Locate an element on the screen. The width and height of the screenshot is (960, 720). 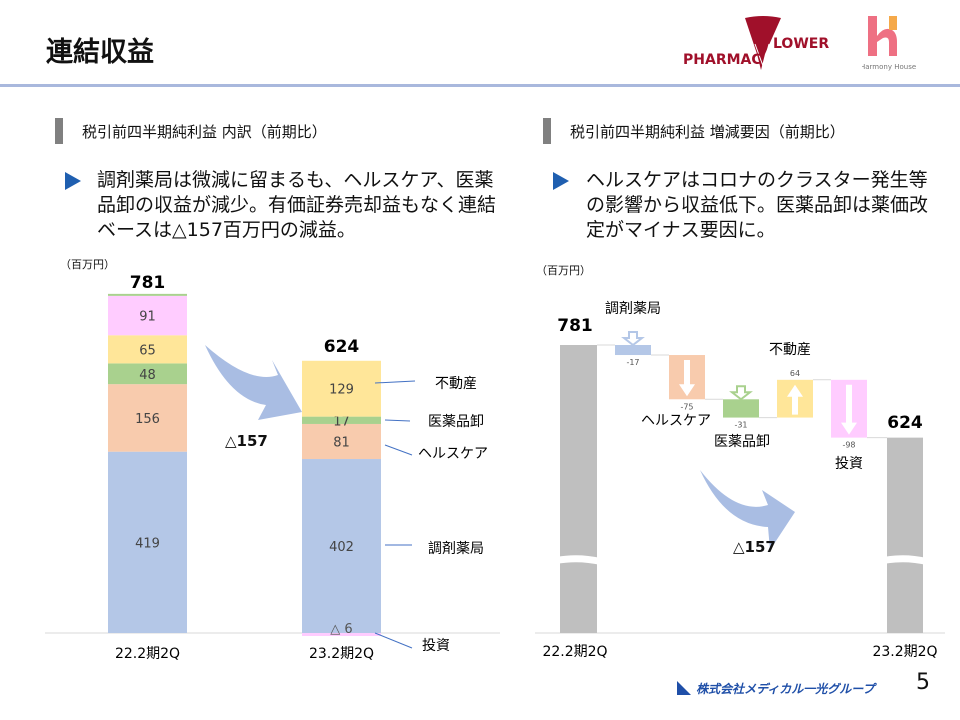
company-name: 株式会社メディカル一光グループ is located at coordinates (785, 689).